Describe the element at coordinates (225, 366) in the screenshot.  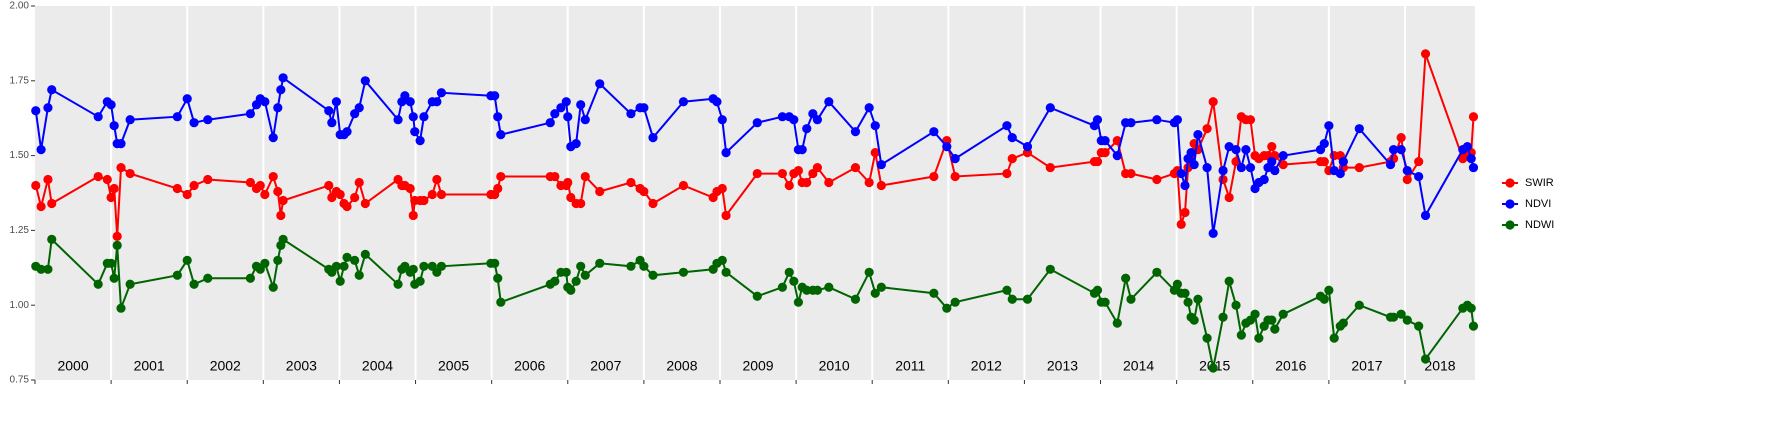
I see `x-tick-label: 2002` at that location.